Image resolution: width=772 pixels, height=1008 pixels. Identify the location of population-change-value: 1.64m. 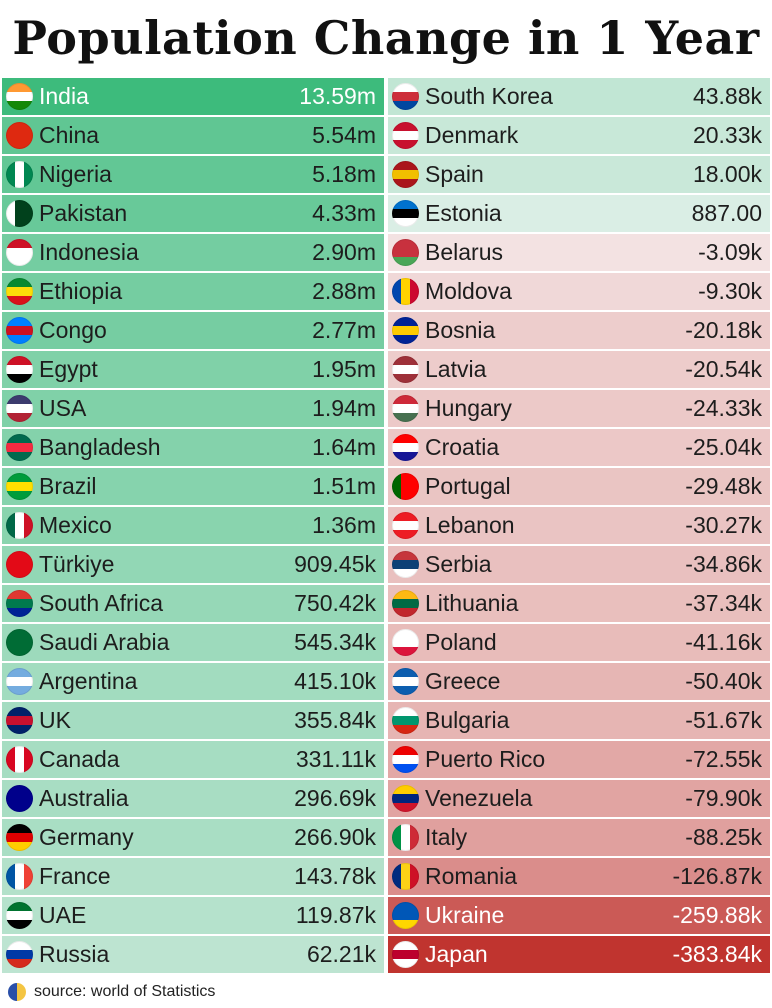
(344, 447).